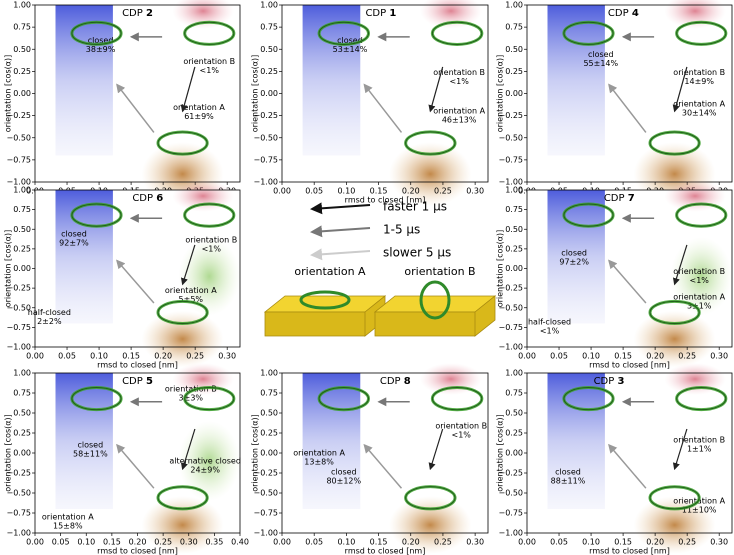  I want to click on state-share: 38±9%, so click(101, 49).